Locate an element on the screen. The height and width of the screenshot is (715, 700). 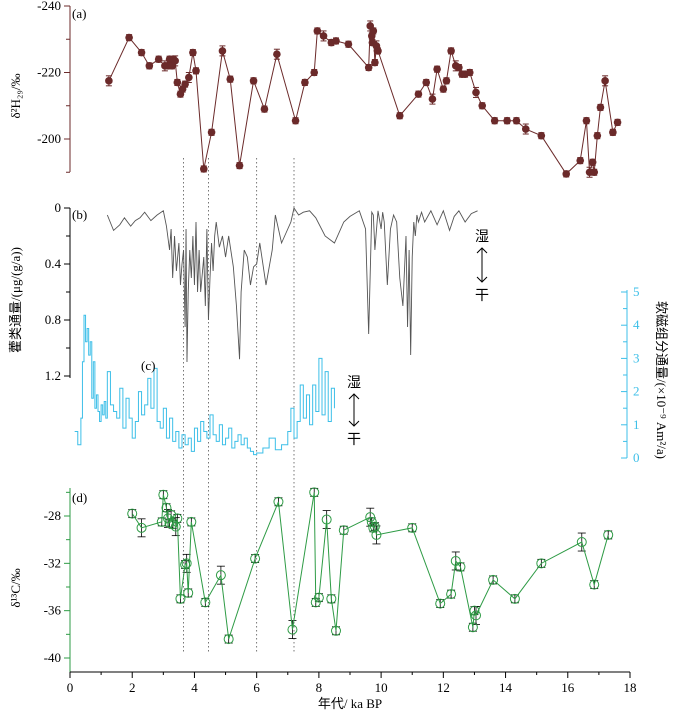
panel-b-tick-label: 0.8 is located at coordinates (53, 319).